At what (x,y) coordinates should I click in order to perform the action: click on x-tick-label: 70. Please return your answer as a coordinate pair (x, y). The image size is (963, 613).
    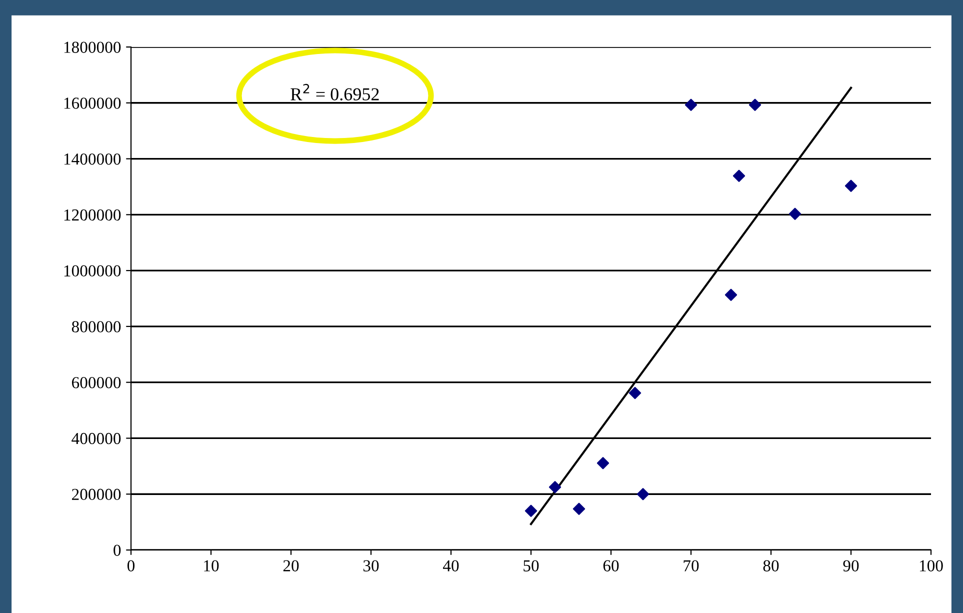
    Looking at the image, I should click on (691, 566).